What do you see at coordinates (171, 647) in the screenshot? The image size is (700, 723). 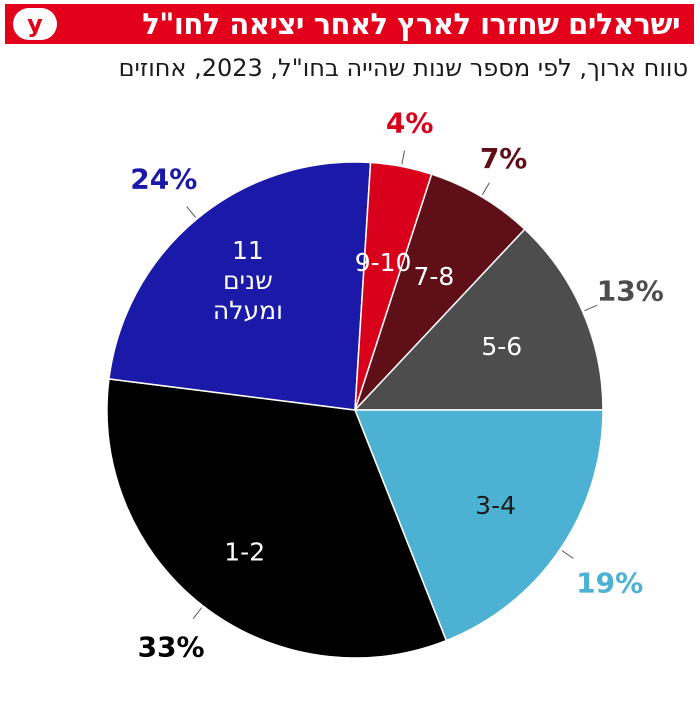 I see `slice-percent: 33%` at bounding box center [171, 647].